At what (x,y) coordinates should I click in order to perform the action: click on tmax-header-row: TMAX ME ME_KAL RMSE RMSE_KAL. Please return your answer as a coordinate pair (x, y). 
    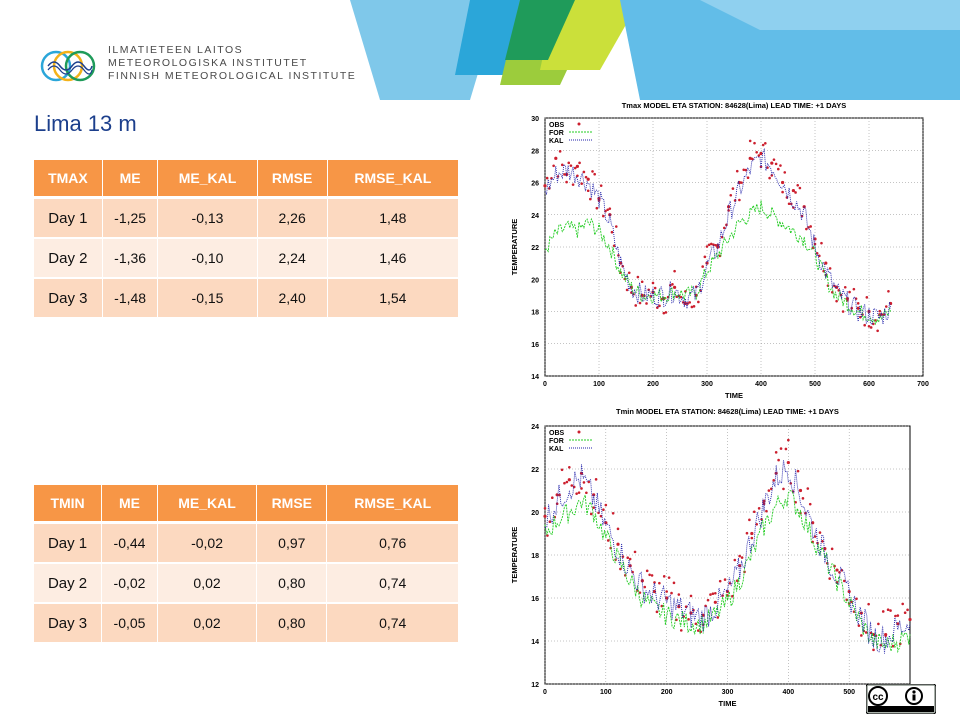
    Looking at the image, I should click on (246, 178).